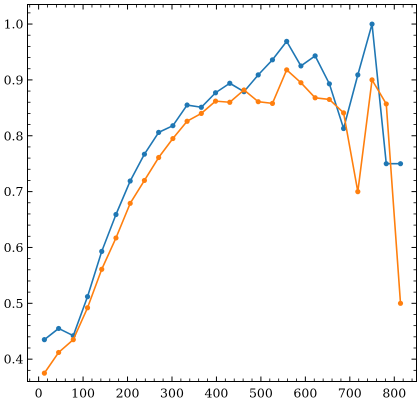 The image size is (419, 408). What do you see at coordinates (261, 393) in the screenshot?
I see `x-tick-label: 500` at bounding box center [261, 393].